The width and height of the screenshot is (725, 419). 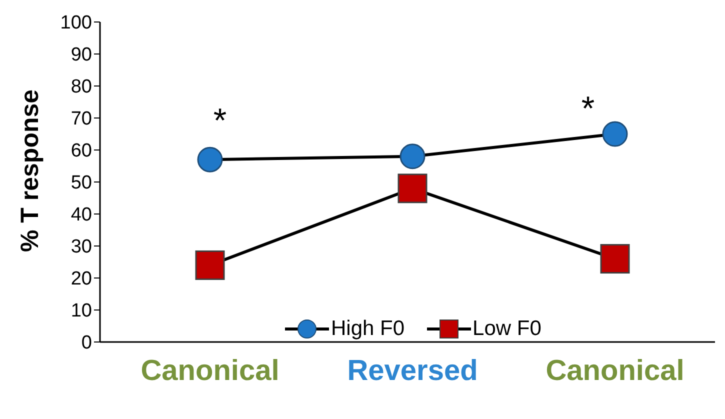 I want to click on y-tick-label: 90, so click(x=81, y=55).